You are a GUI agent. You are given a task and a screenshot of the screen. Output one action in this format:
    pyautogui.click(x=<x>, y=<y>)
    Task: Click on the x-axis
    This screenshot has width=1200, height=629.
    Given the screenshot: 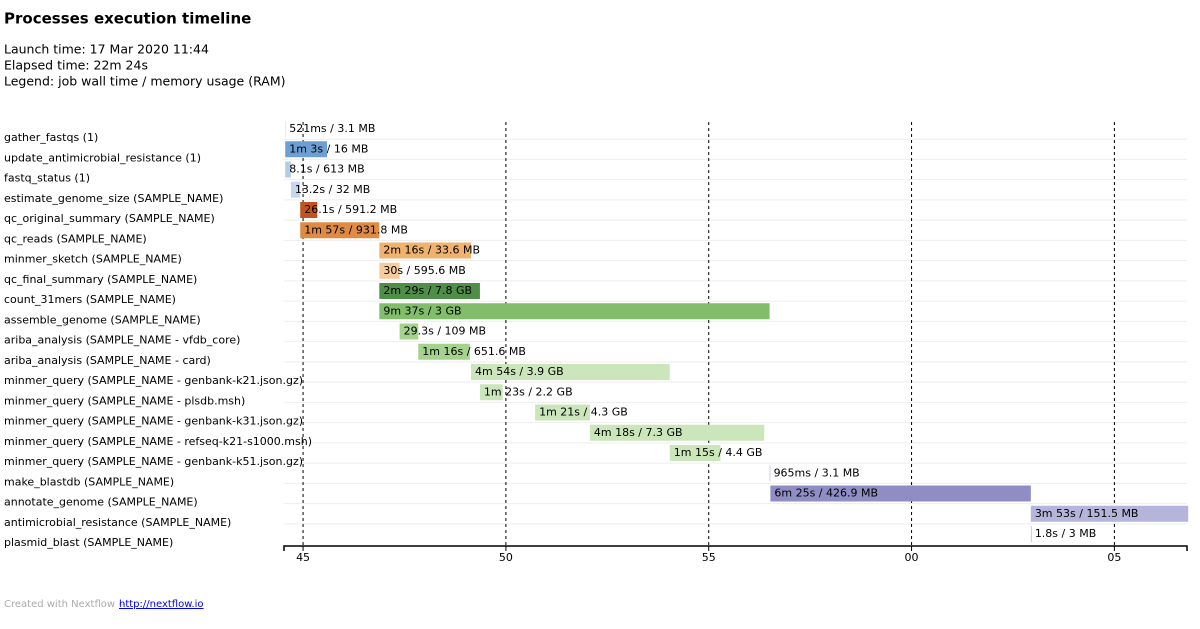 What is the action you would take?
    pyautogui.click(x=735, y=548)
    